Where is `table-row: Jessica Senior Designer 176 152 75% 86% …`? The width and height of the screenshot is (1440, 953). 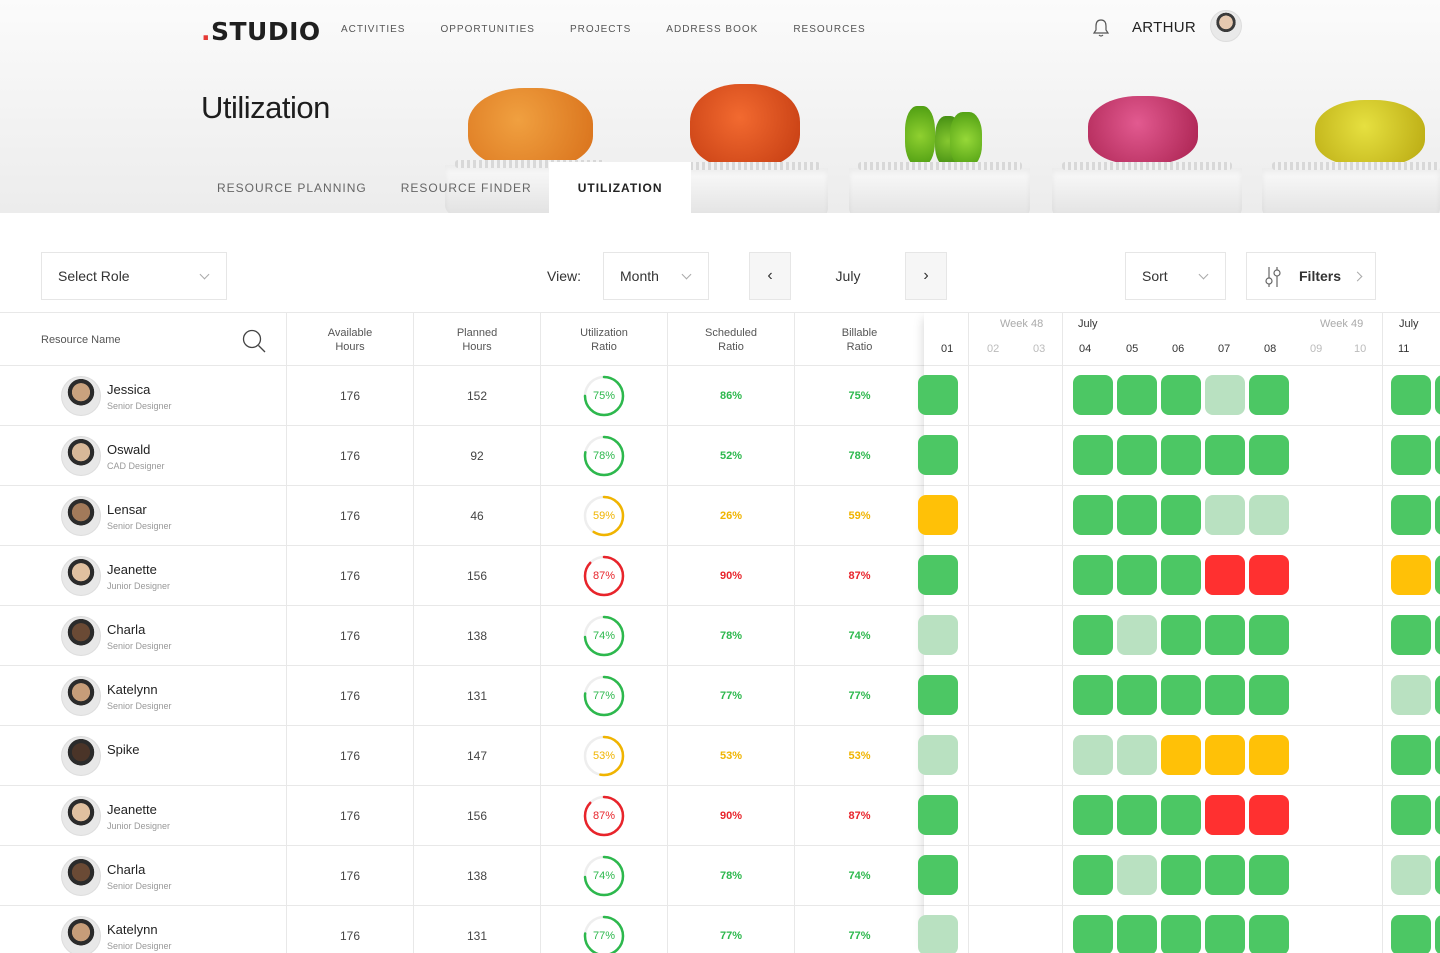
table-row: Jessica Senior Designer 176 152 75% 86% … is located at coordinates (720, 396).